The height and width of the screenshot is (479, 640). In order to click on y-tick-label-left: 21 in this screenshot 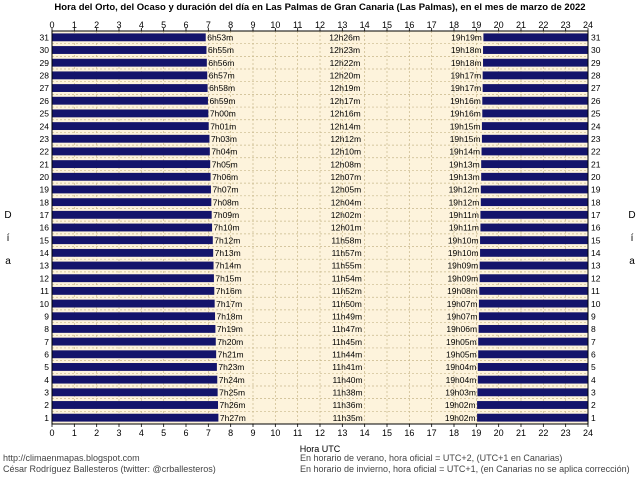, I will do `click(45, 164)`.